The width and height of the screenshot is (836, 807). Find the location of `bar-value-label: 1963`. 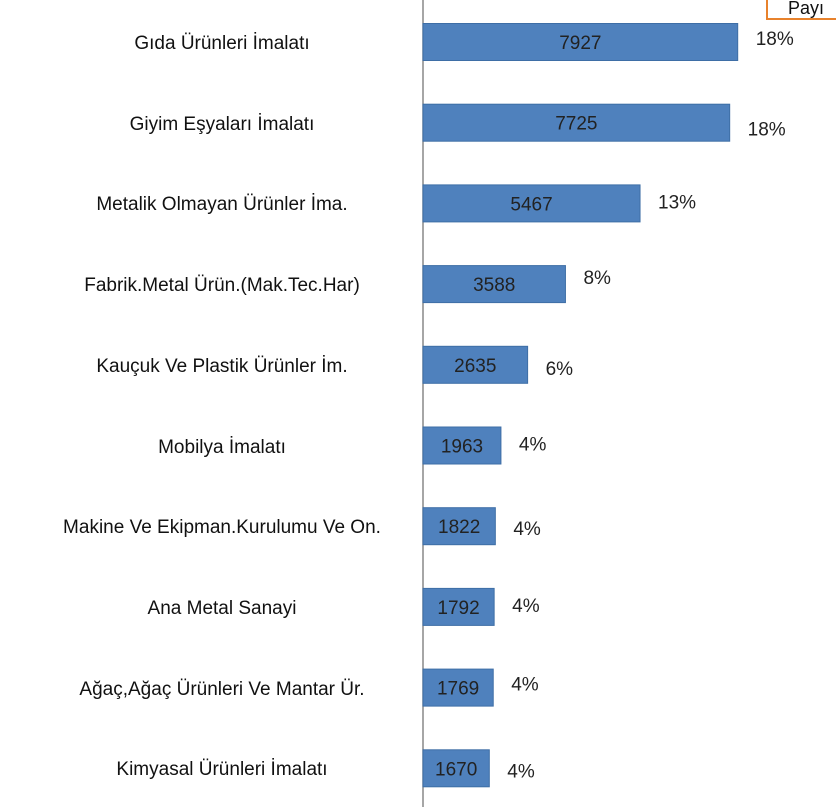

bar-value-label: 1963 is located at coordinates (462, 447).